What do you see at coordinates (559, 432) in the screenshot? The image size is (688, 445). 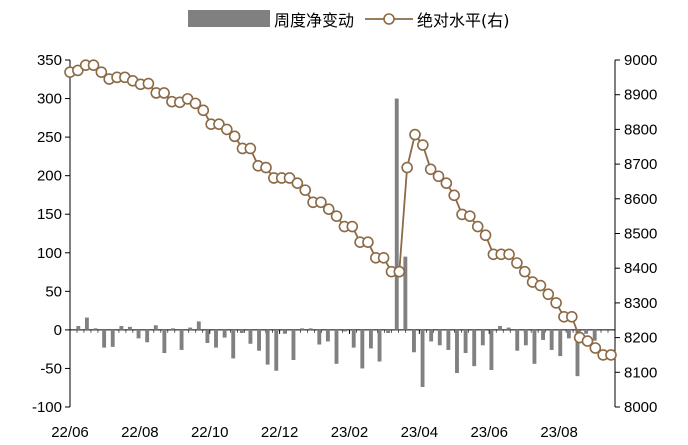 I see `x-axis-tick-label: 23/08` at bounding box center [559, 432].